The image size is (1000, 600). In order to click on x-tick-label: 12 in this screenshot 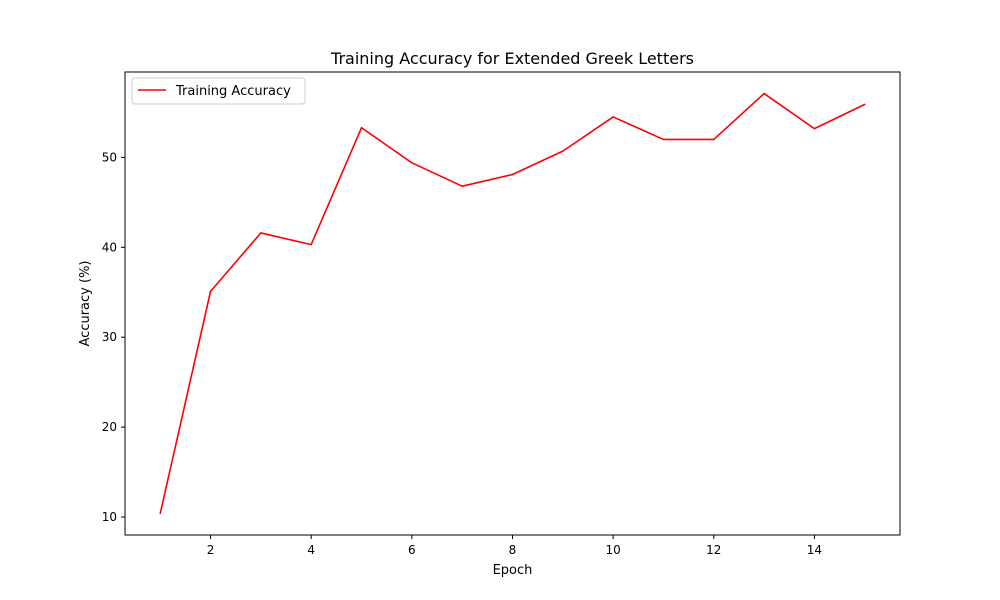, I will do `click(713, 550)`.